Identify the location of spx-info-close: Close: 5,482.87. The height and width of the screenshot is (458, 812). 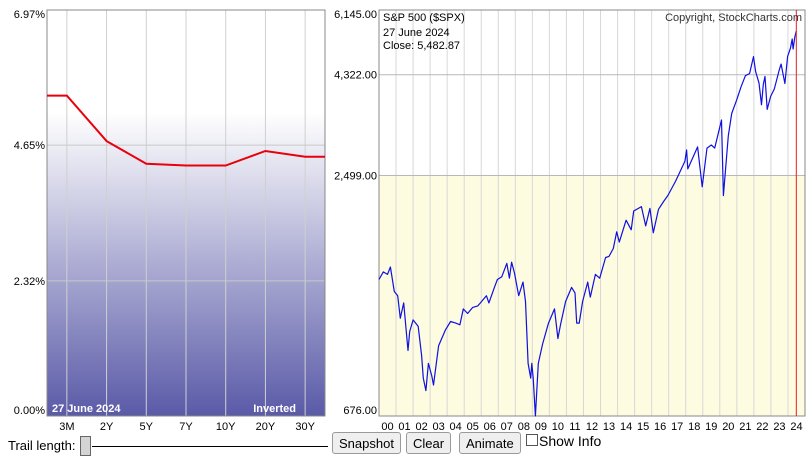
(421, 46).